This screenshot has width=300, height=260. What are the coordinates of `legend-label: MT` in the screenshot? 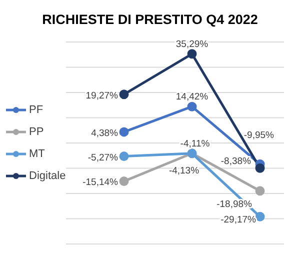 It's located at (37, 154).